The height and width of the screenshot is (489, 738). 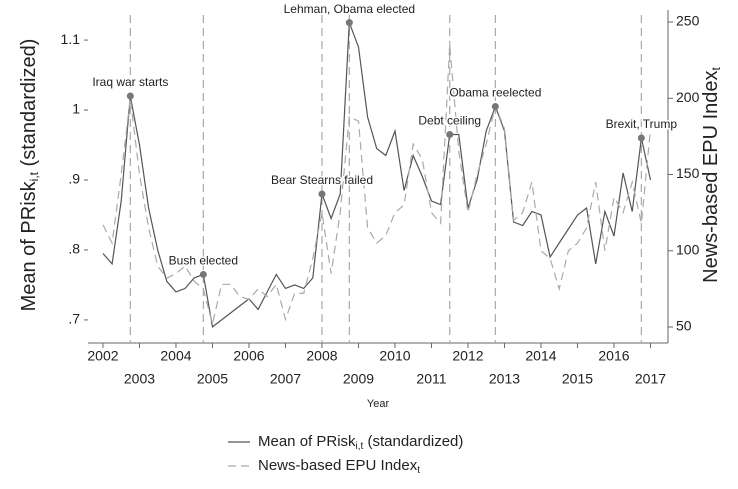 I want to click on y-tick-label: .7, so click(x=74, y=319).